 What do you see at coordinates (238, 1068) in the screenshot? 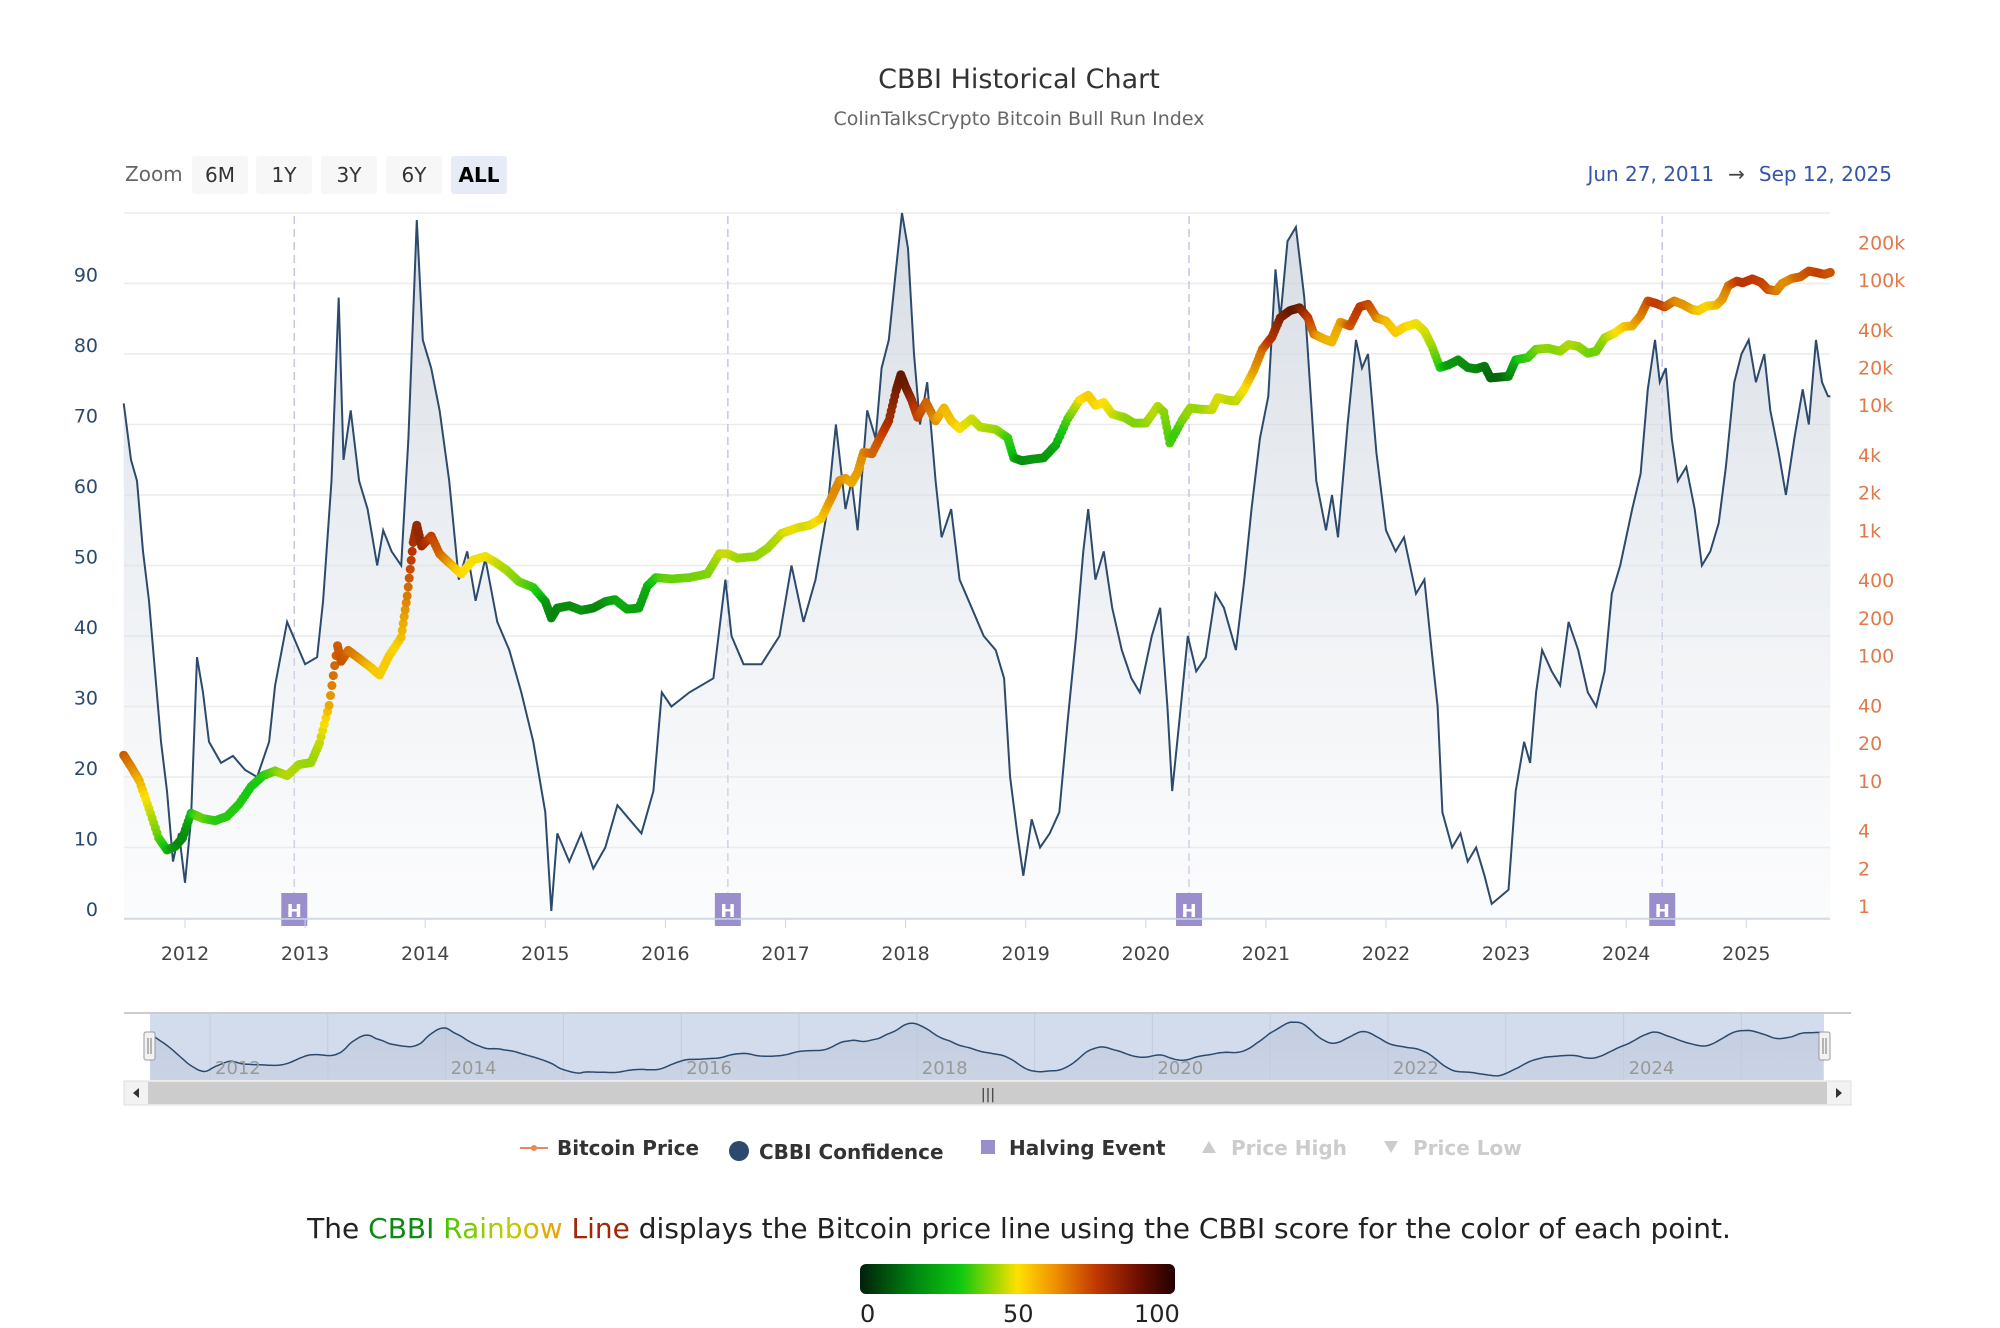
I see `navigator-label: 2012` at bounding box center [238, 1068].